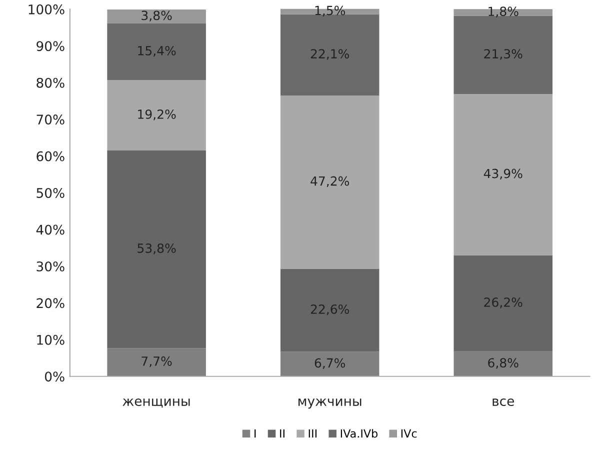 This screenshot has width=608, height=459. I want to click on x-tick-label: все, so click(503, 402).